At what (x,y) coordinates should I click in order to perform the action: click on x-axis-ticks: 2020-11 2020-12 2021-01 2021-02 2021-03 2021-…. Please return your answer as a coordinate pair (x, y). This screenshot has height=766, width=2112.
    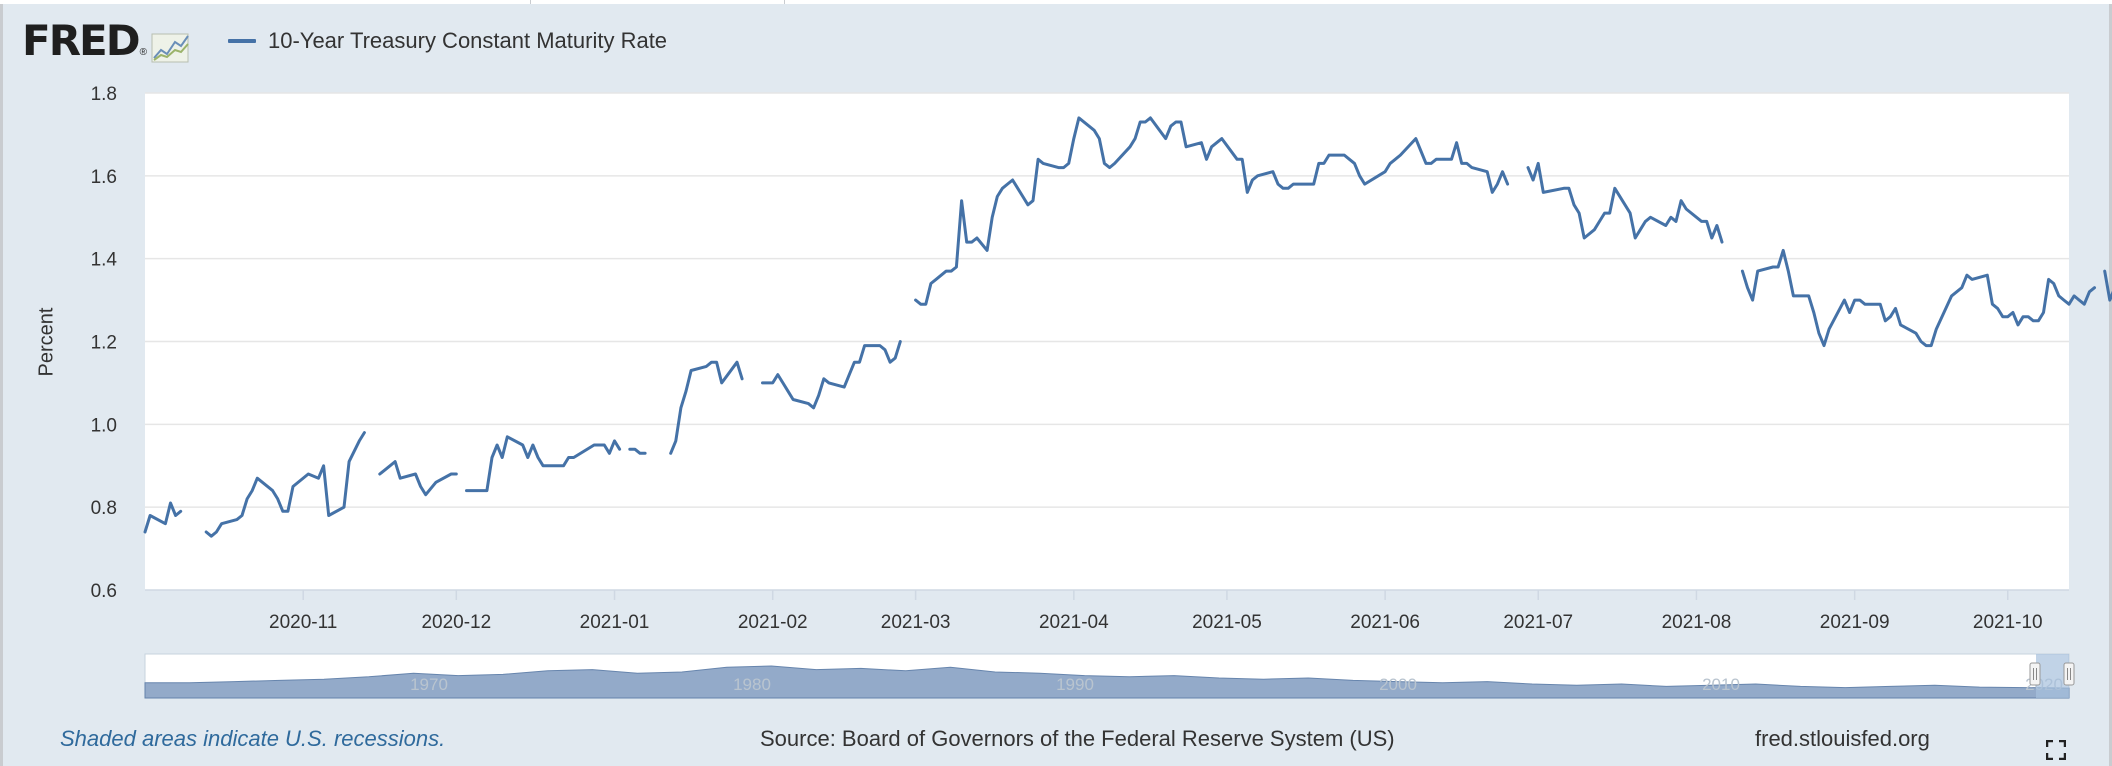
    Looking at the image, I should click on (1107, 611).